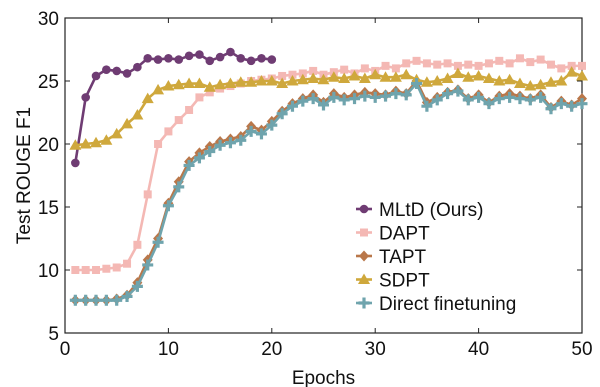 The image size is (600, 387). I want to click on y-tick-label: 30, so click(48, 19).